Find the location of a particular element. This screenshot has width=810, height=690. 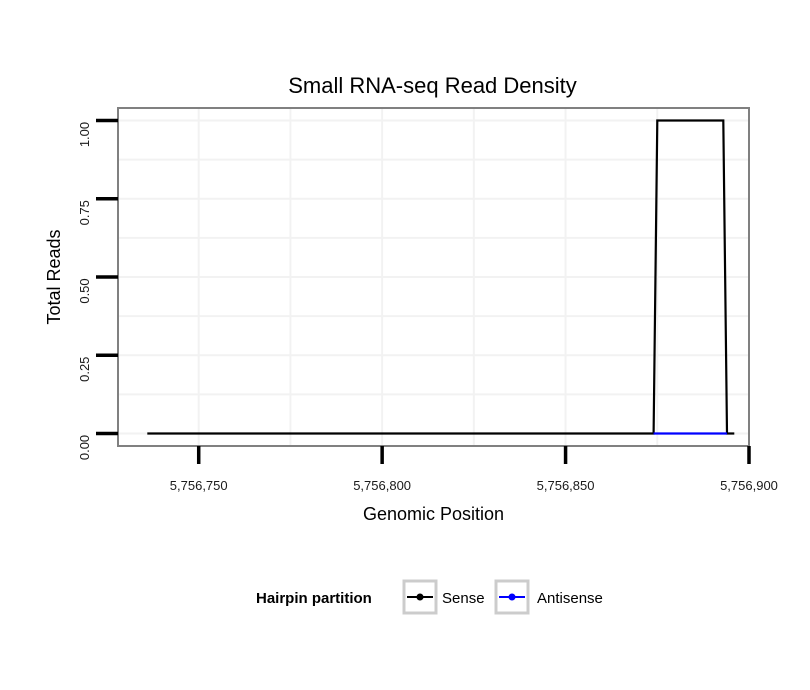

legend-title: Hairpin partition is located at coordinates (314, 598).